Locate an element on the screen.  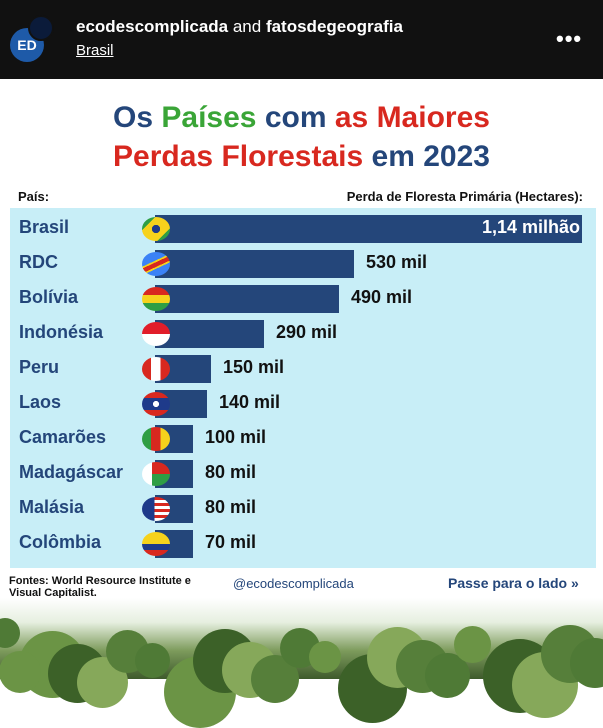
table-row: Madagáscar 80 mil is located at coordinates (303, 474).